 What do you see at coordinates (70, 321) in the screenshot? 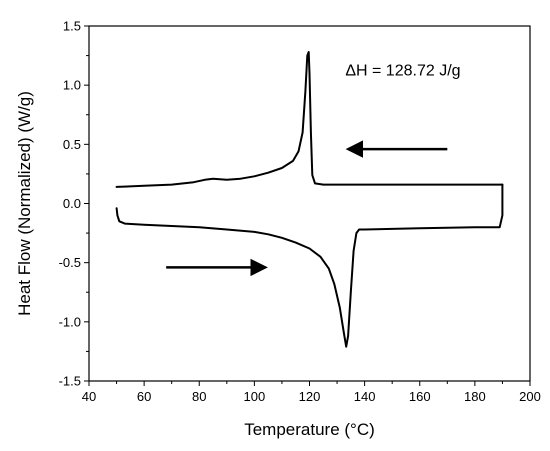
I see `y-tick-label: -1.0` at bounding box center [70, 321].